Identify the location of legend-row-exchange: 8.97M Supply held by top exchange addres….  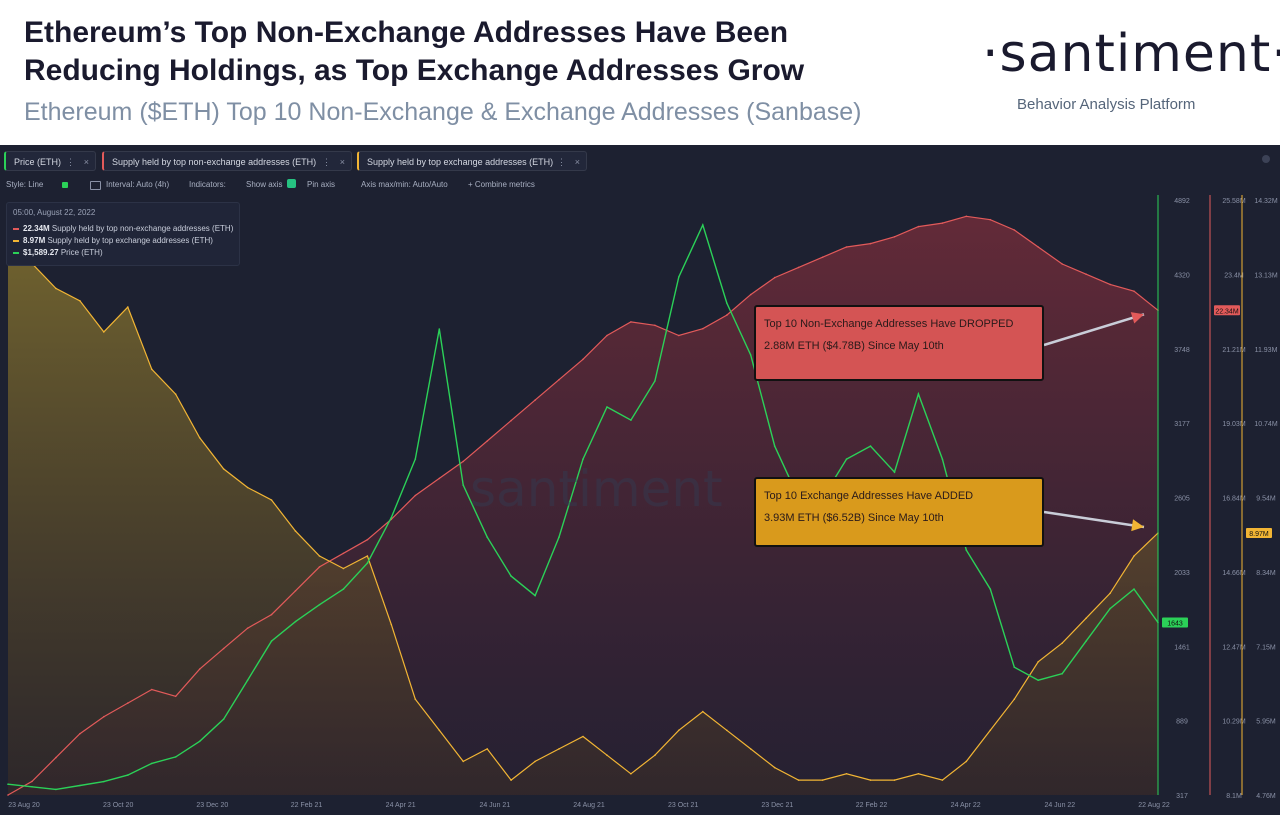
(113, 240).